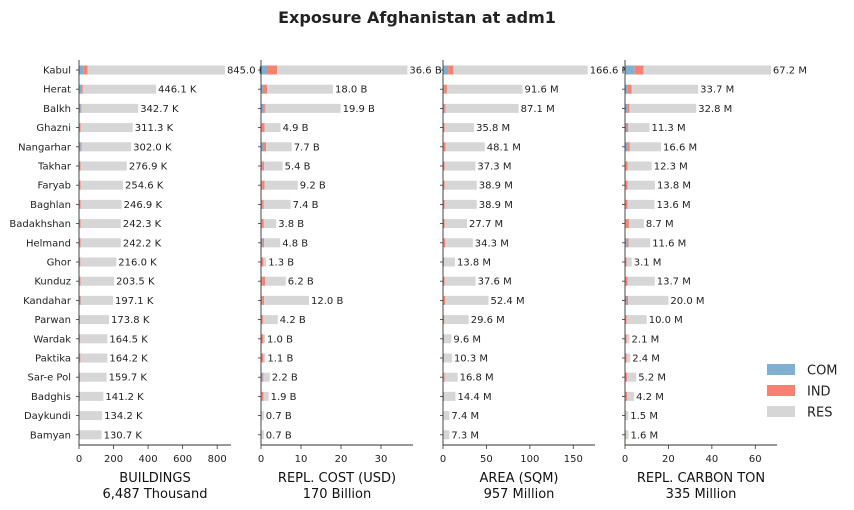 This screenshot has width=854, height=510. I want to click on bar-buildings-wardak-res, so click(94, 339).